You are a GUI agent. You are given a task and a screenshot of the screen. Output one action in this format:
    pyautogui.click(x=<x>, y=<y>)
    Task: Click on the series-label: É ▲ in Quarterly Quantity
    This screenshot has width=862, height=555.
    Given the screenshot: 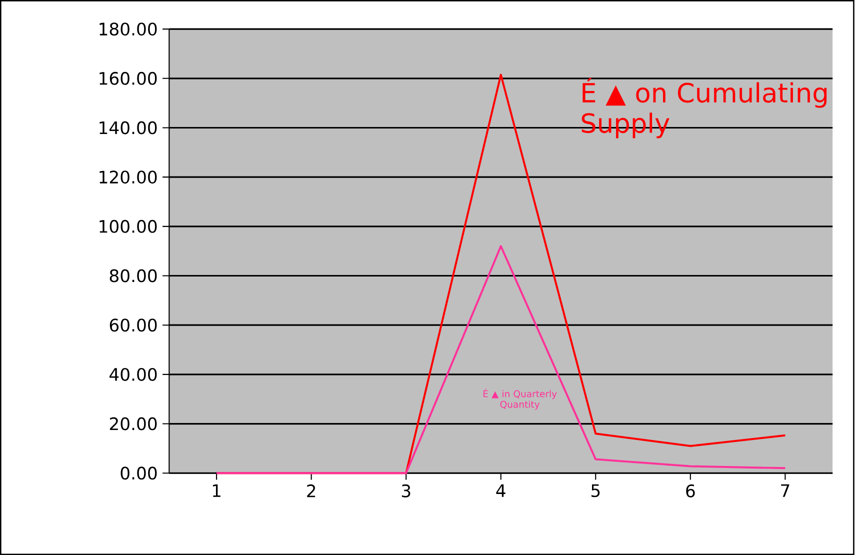 What is the action you would take?
    pyautogui.click(x=520, y=399)
    